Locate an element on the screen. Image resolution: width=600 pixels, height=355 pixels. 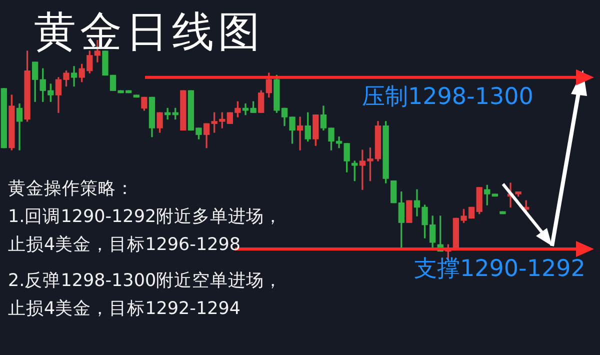
chart-title: 黄金日线图 is located at coordinates (149, 33).